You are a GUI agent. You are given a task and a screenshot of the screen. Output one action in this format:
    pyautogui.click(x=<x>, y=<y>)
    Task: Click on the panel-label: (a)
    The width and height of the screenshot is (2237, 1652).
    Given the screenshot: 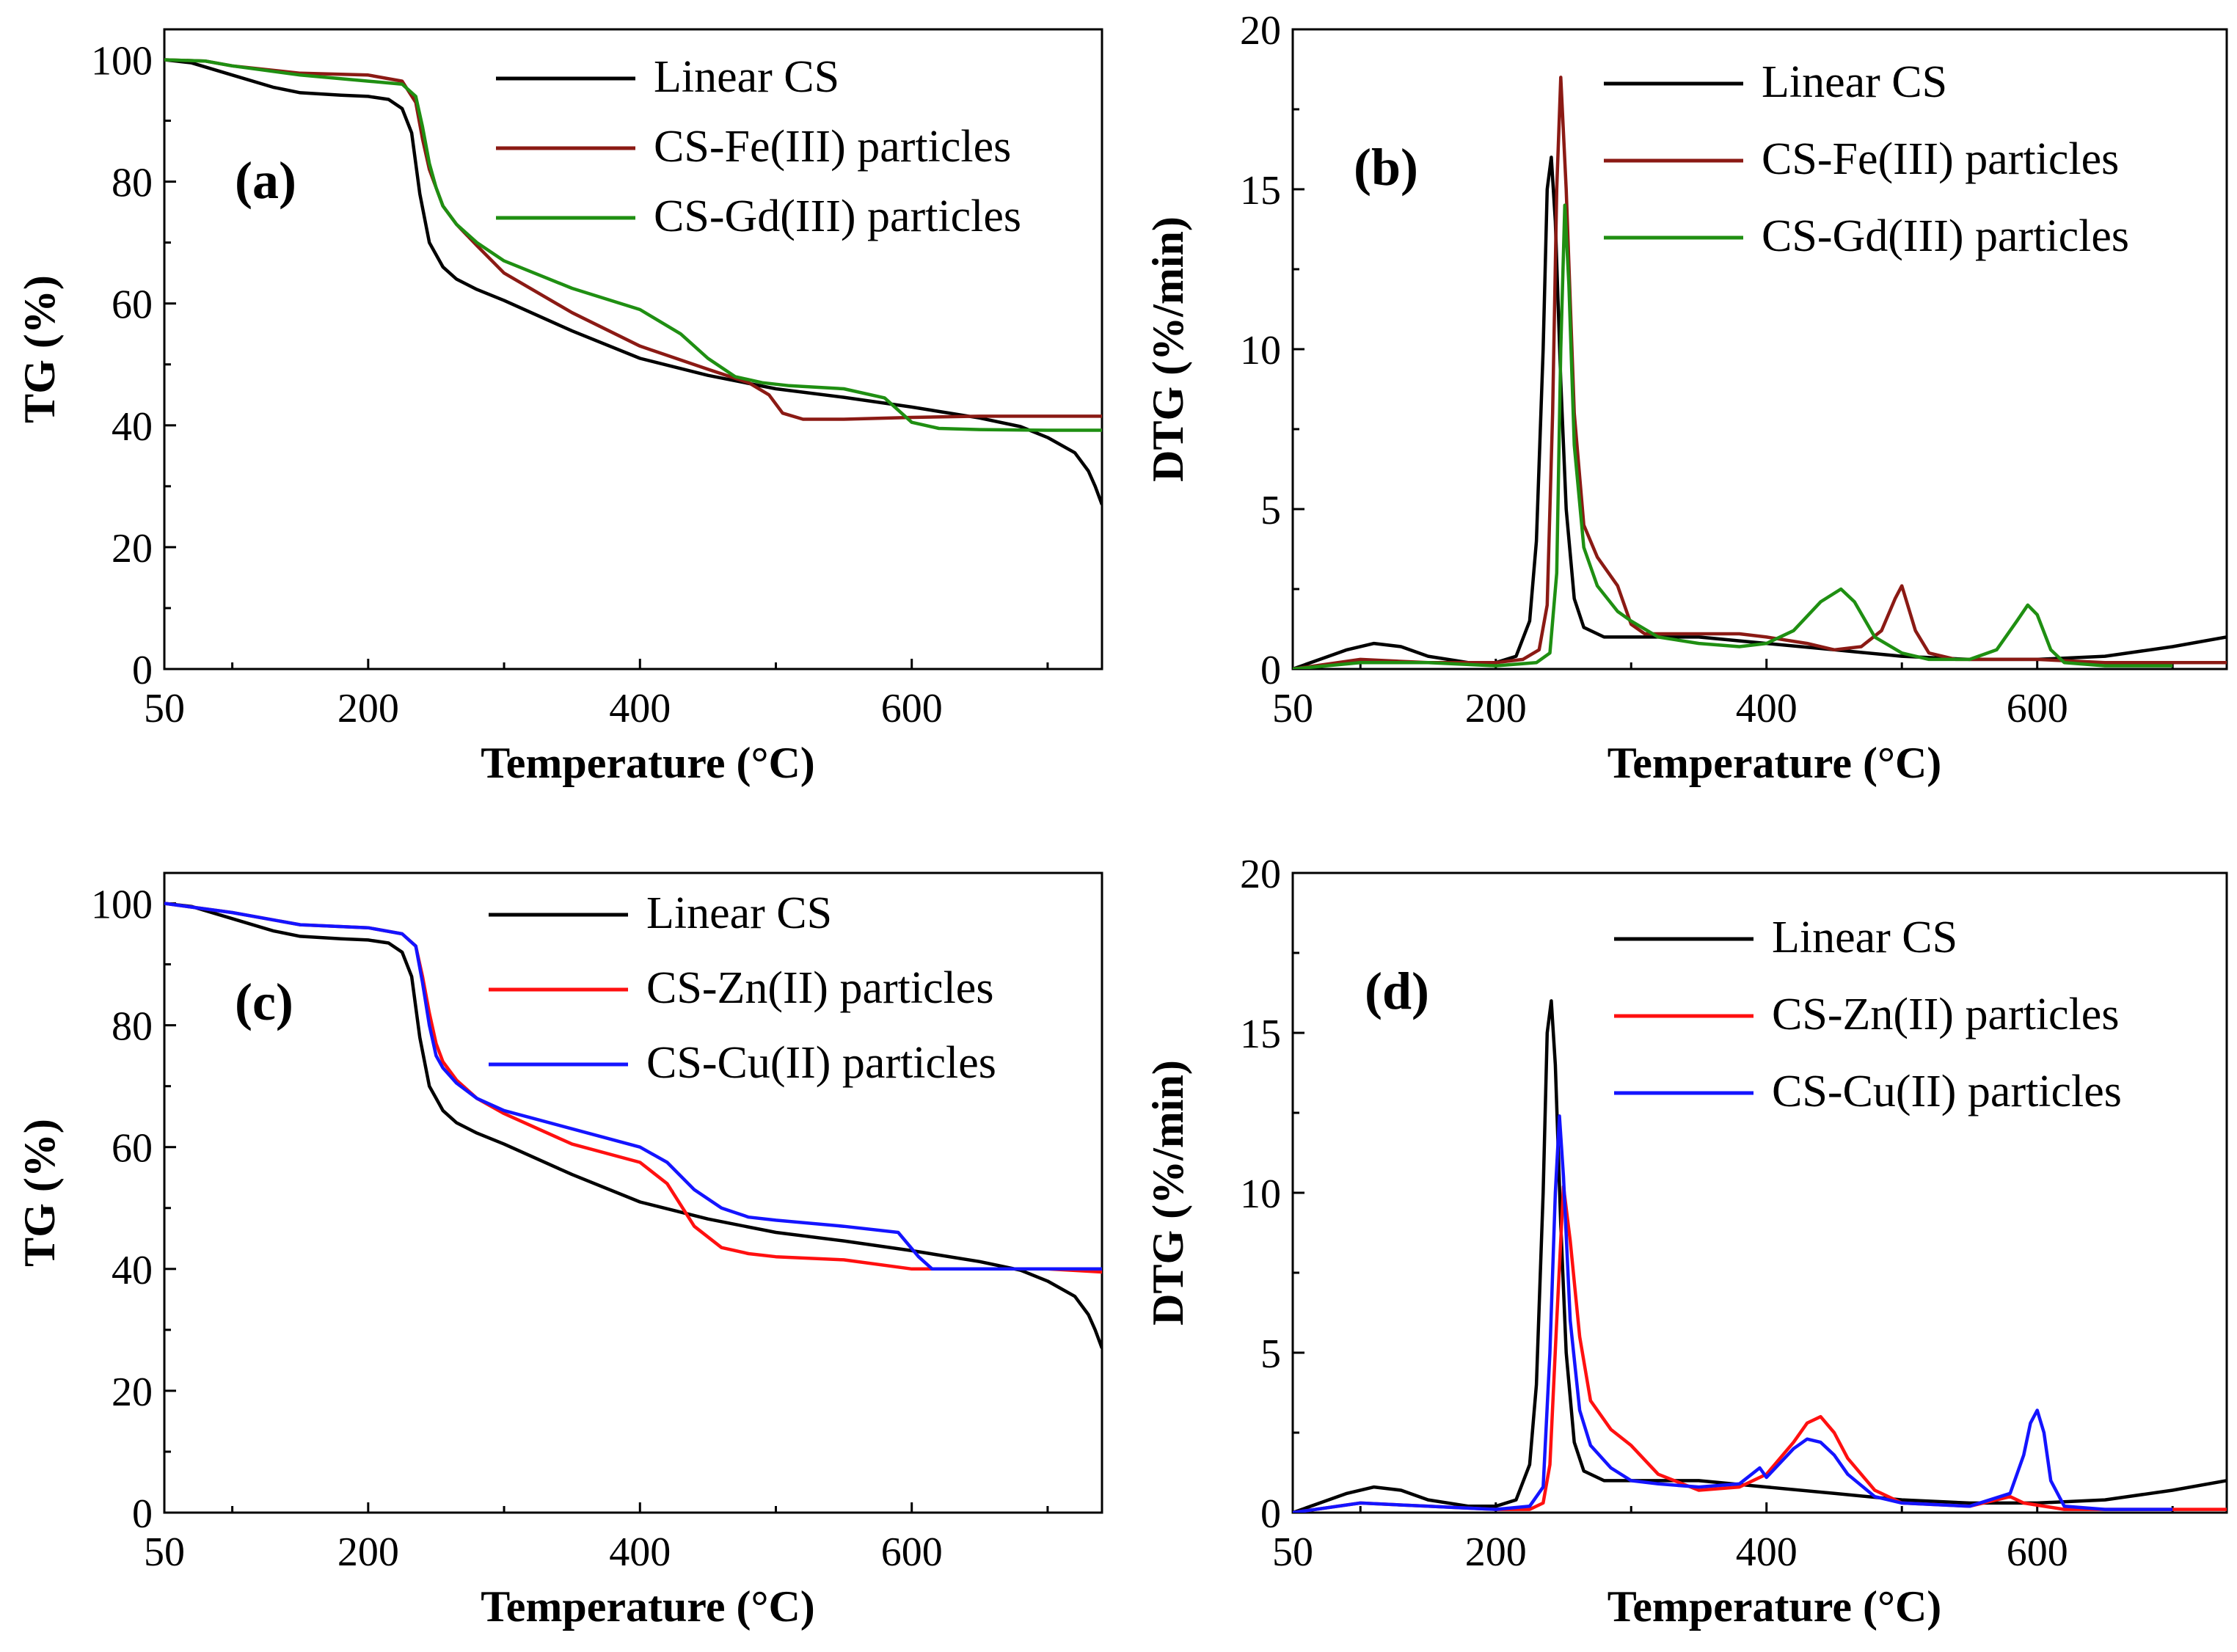 What is the action you would take?
    pyautogui.click(x=265, y=180)
    